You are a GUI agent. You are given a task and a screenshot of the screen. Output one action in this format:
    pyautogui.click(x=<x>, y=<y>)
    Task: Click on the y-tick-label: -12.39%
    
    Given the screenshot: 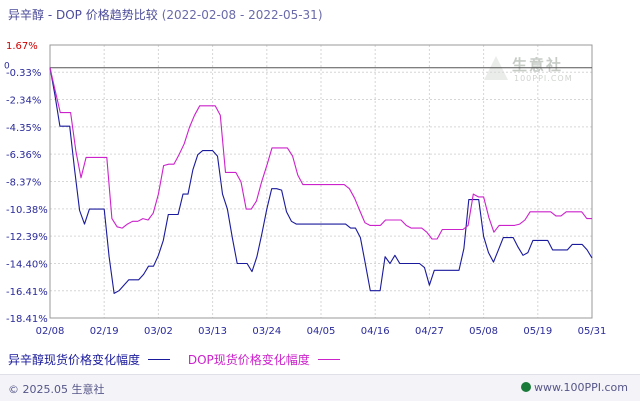 What is the action you would take?
    pyautogui.click(x=27, y=237)
    